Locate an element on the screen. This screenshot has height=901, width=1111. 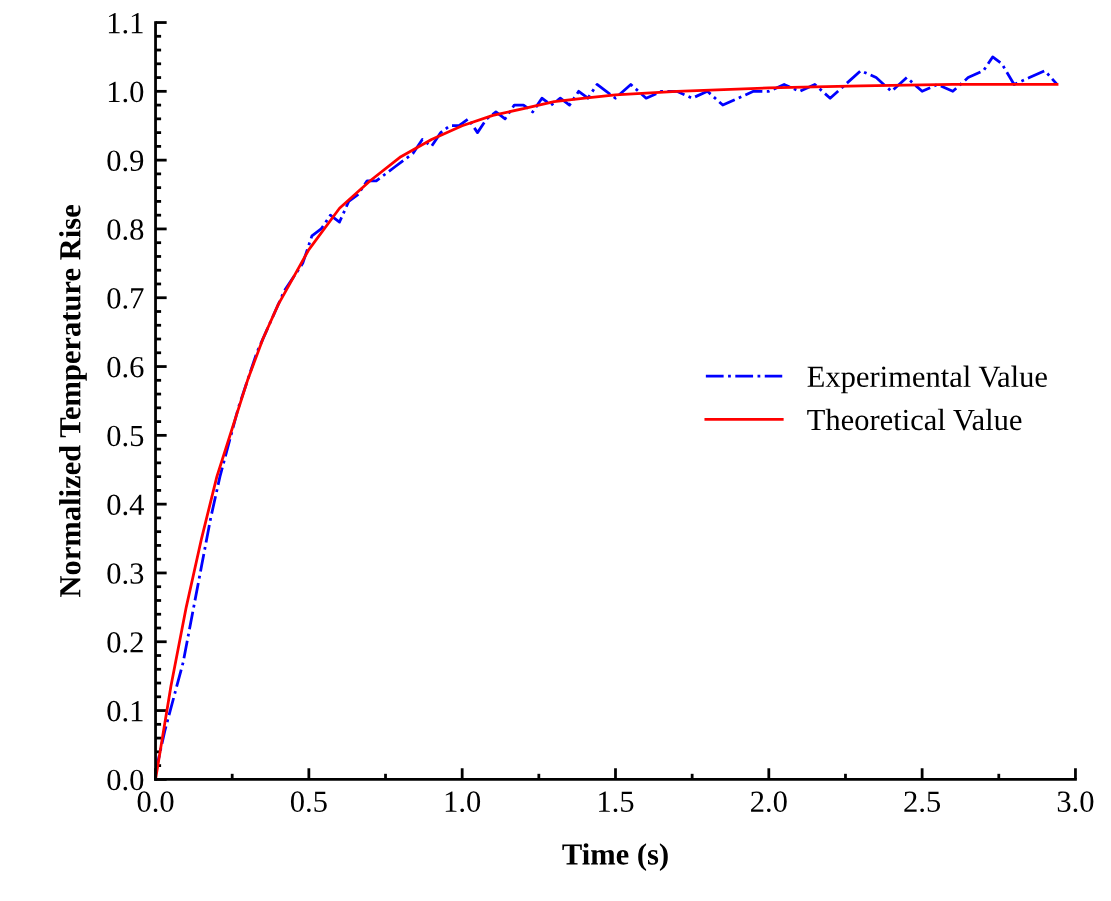
x-tick-label: 0.5 is located at coordinates (308, 802).